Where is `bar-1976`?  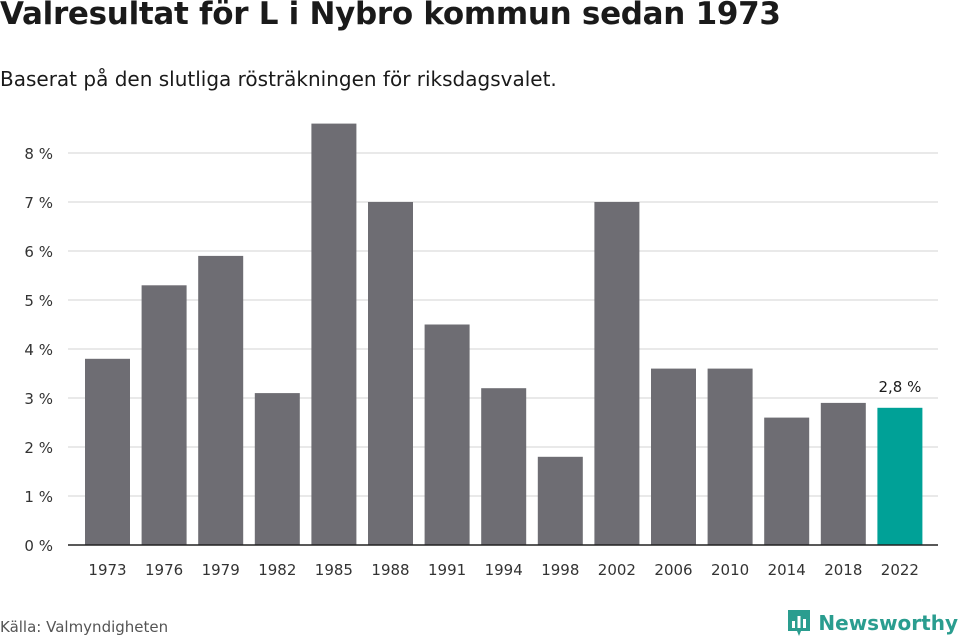
bar-1976 is located at coordinates (164, 415).